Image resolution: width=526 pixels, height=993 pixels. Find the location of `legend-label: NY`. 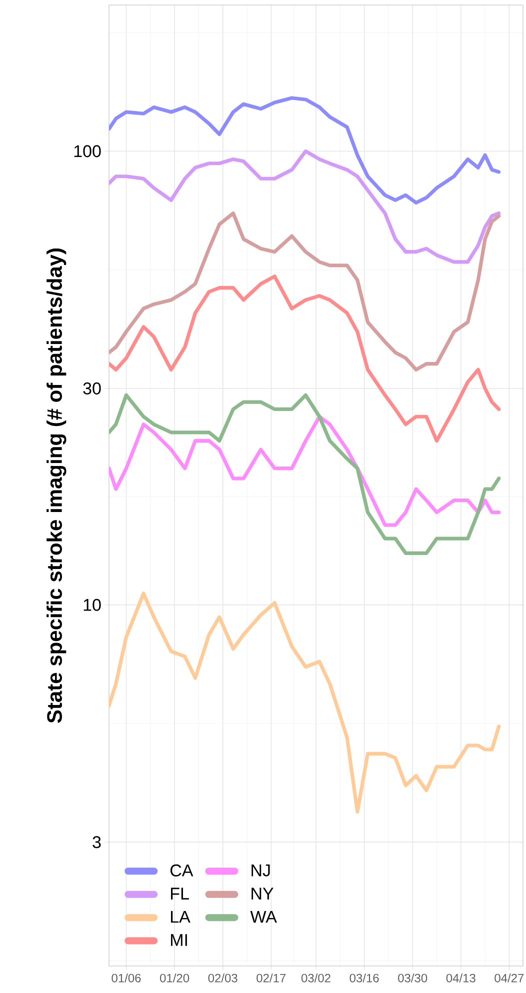

legend-label: NY is located at coordinates (263, 894).